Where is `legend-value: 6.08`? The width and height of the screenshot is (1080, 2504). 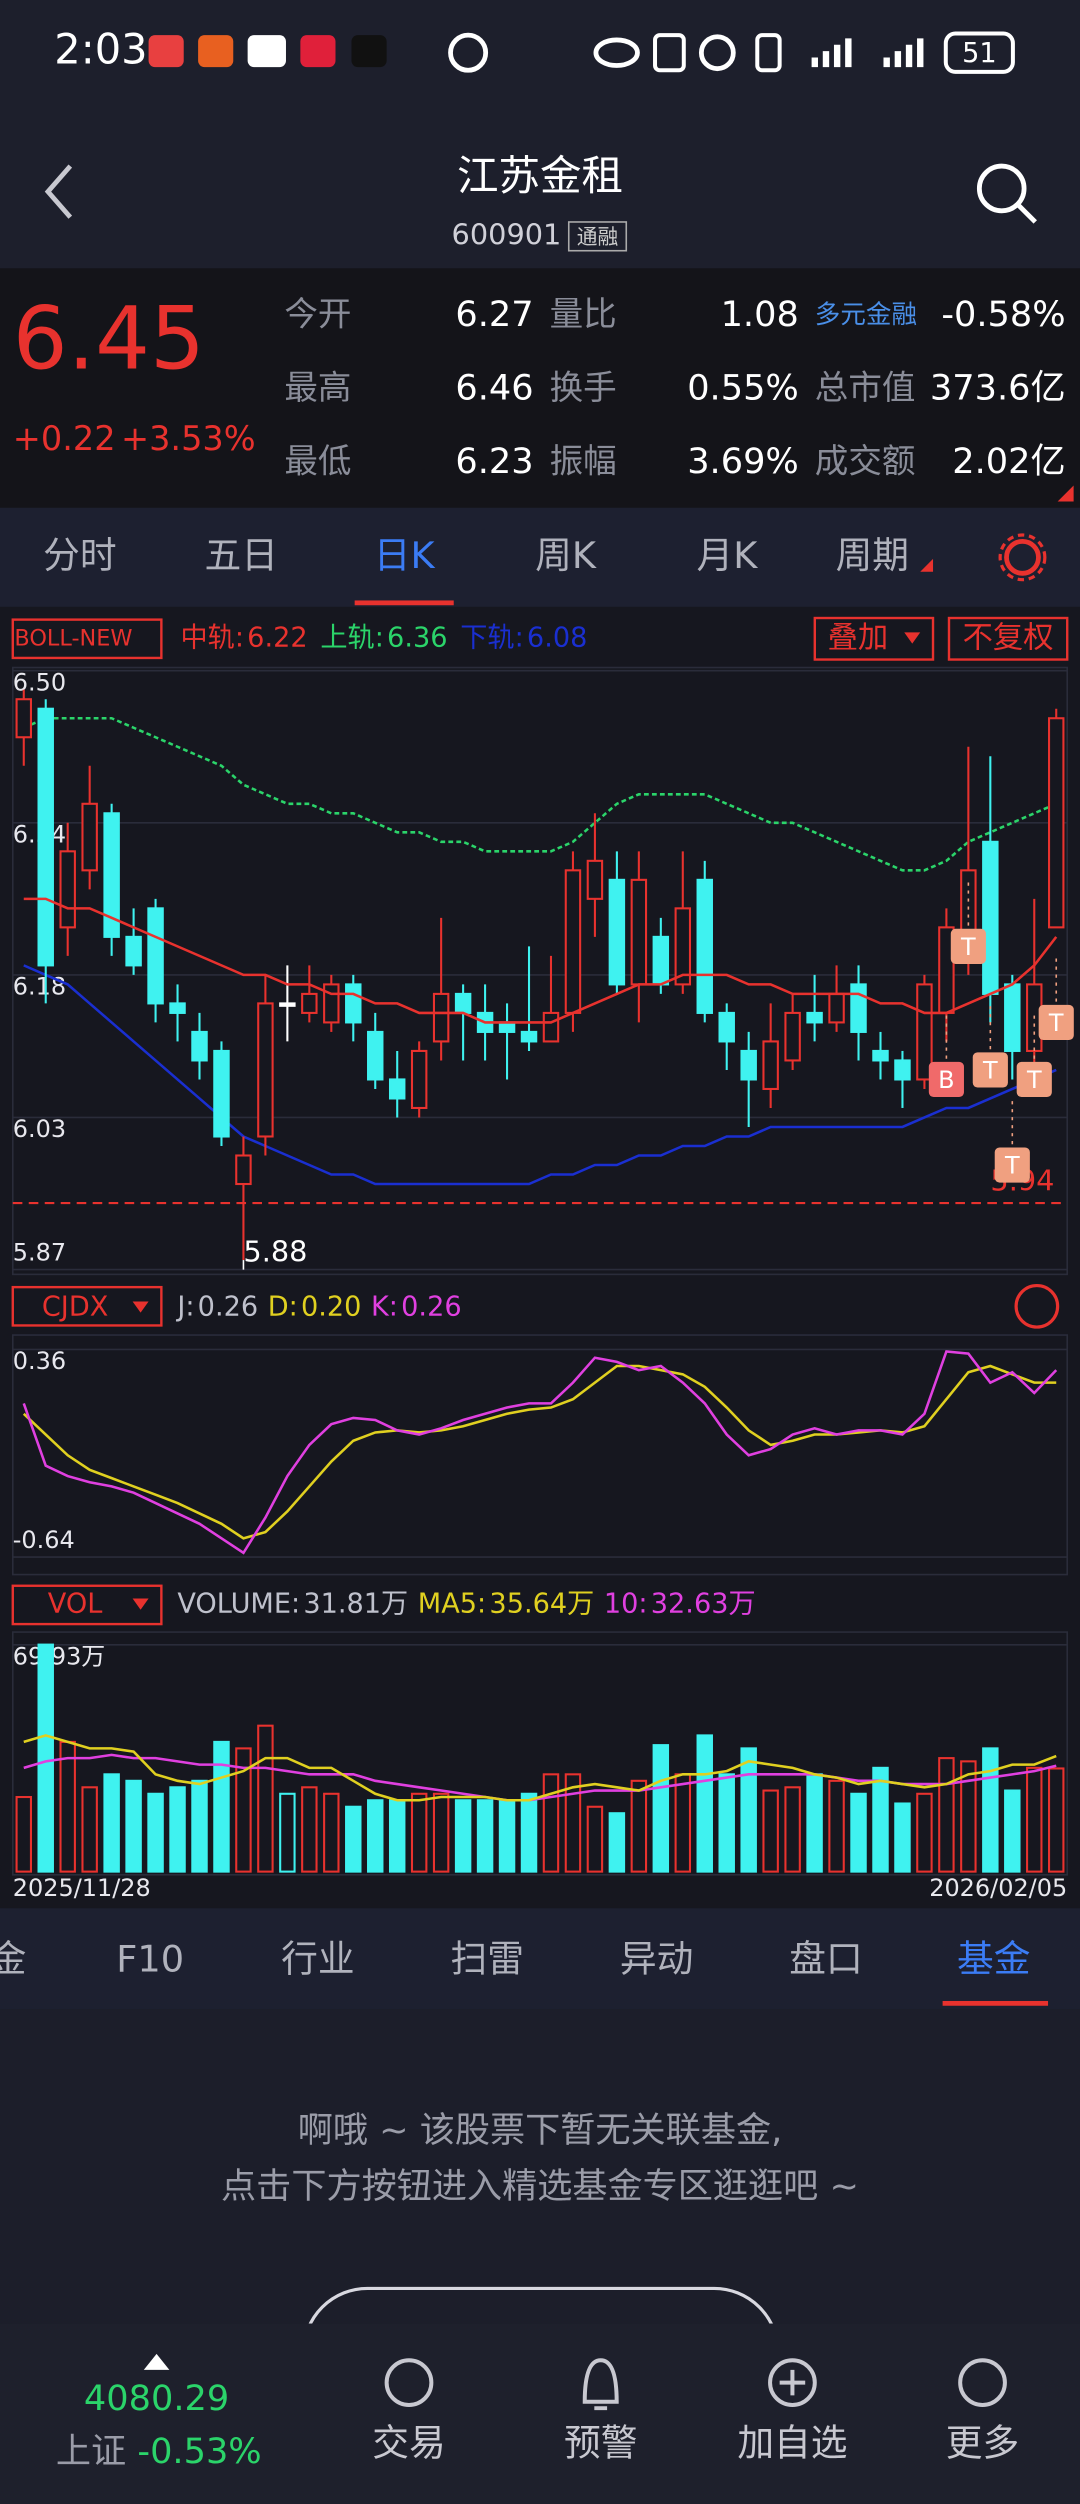
legend-value: 6.08 is located at coordinates (557, 637).